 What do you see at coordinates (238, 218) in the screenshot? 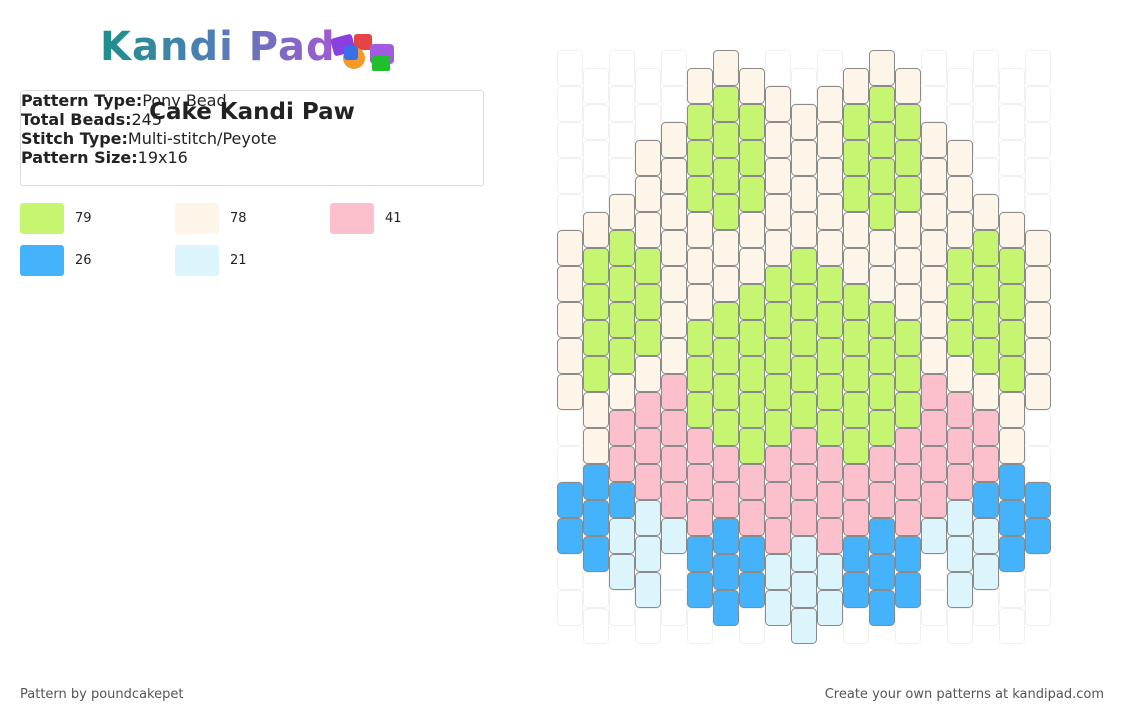
I see `bead-count: 78` at bounding box center [238, 218].